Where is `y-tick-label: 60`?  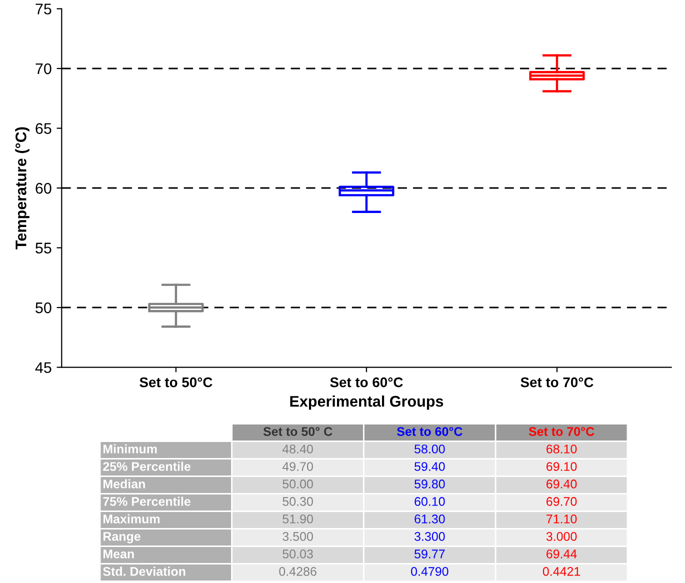 y-tick-label: 60 is located at coordinates (44, 188).